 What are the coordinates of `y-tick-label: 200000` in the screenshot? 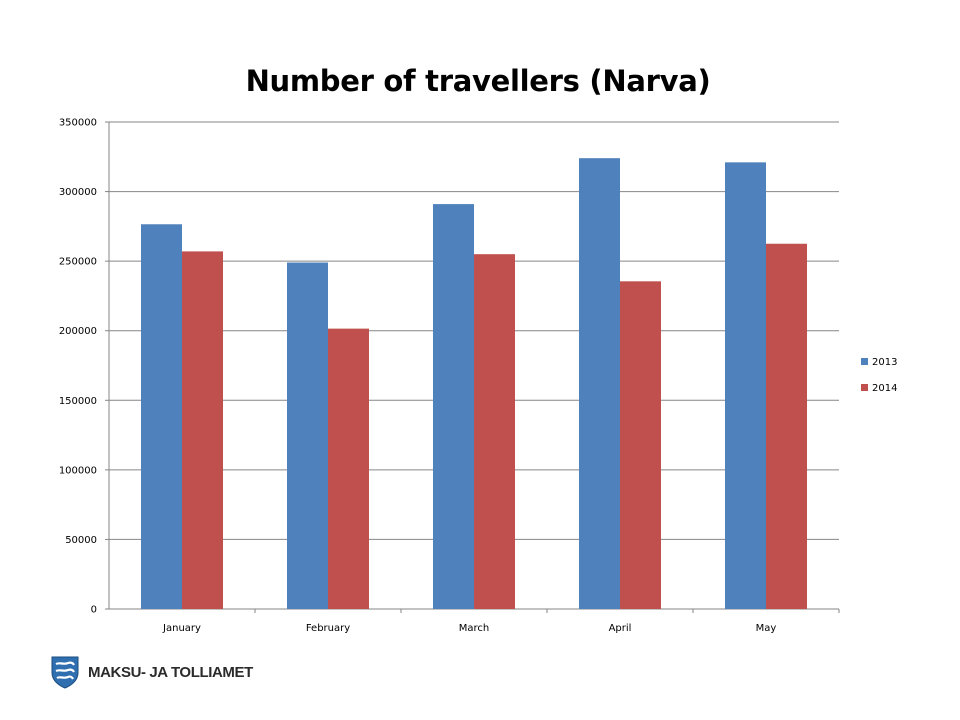 It's located at (78, 331).